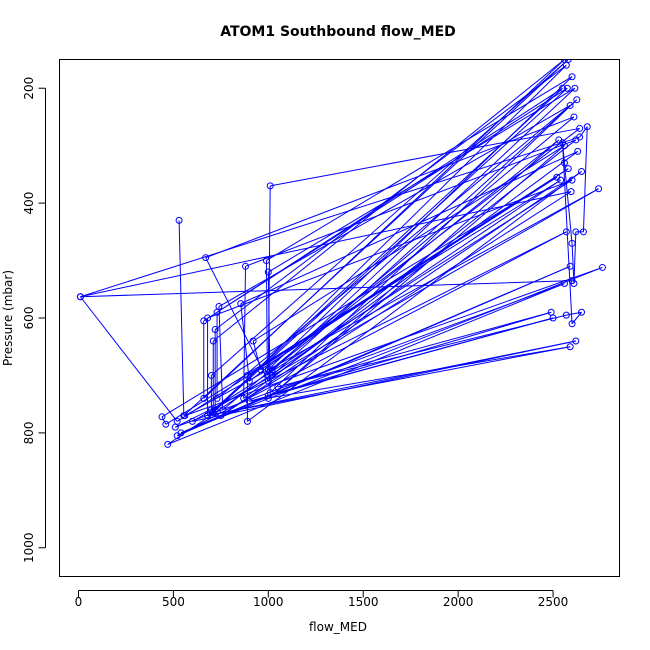 The width and height of the screenshot is (650, 650). What do you see at coordinates (29, 548) in the screenshot?
I see `y-tick-label: 1000` at bounding box center [29, 548].